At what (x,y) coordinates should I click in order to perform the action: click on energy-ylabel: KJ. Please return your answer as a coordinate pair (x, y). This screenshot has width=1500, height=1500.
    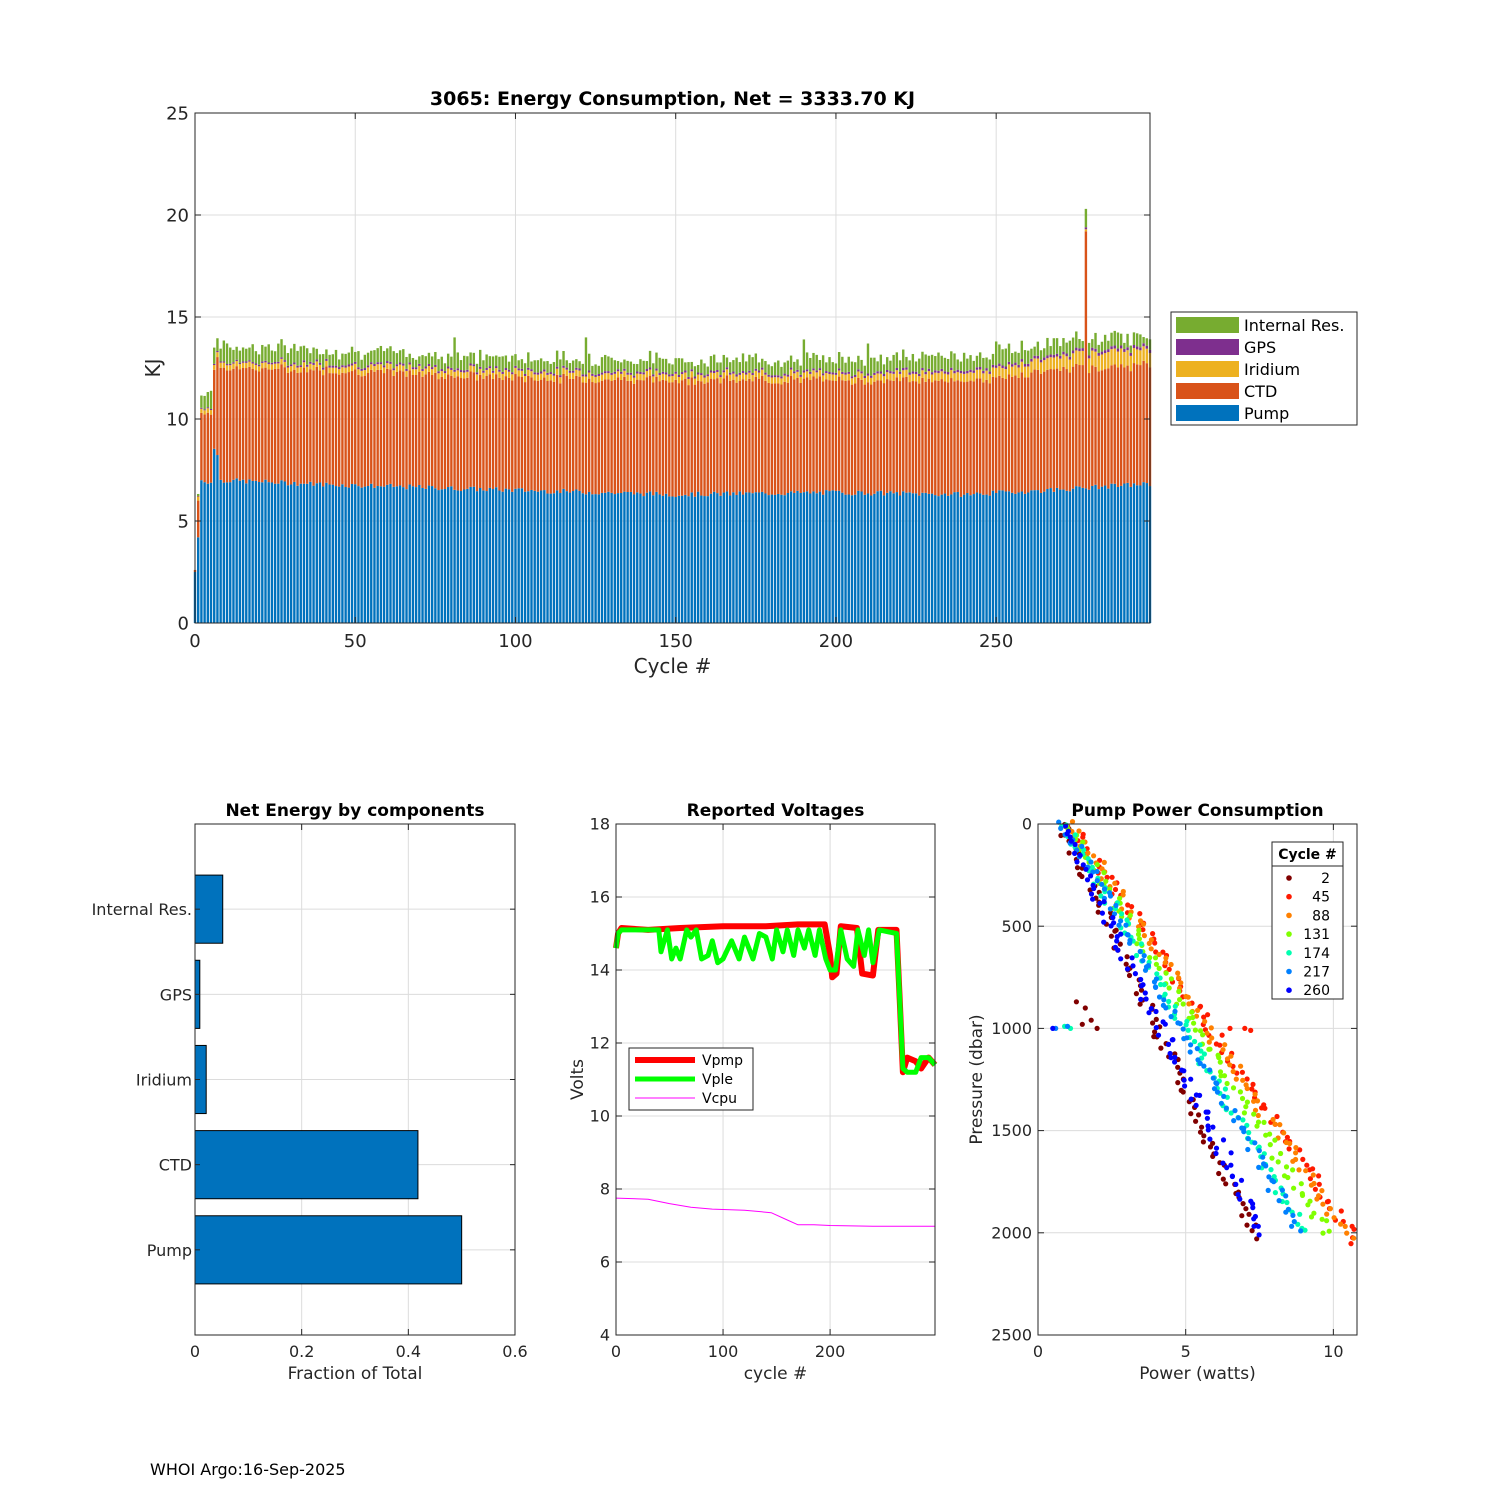
    Looking at the image, I should click on (153, 367).